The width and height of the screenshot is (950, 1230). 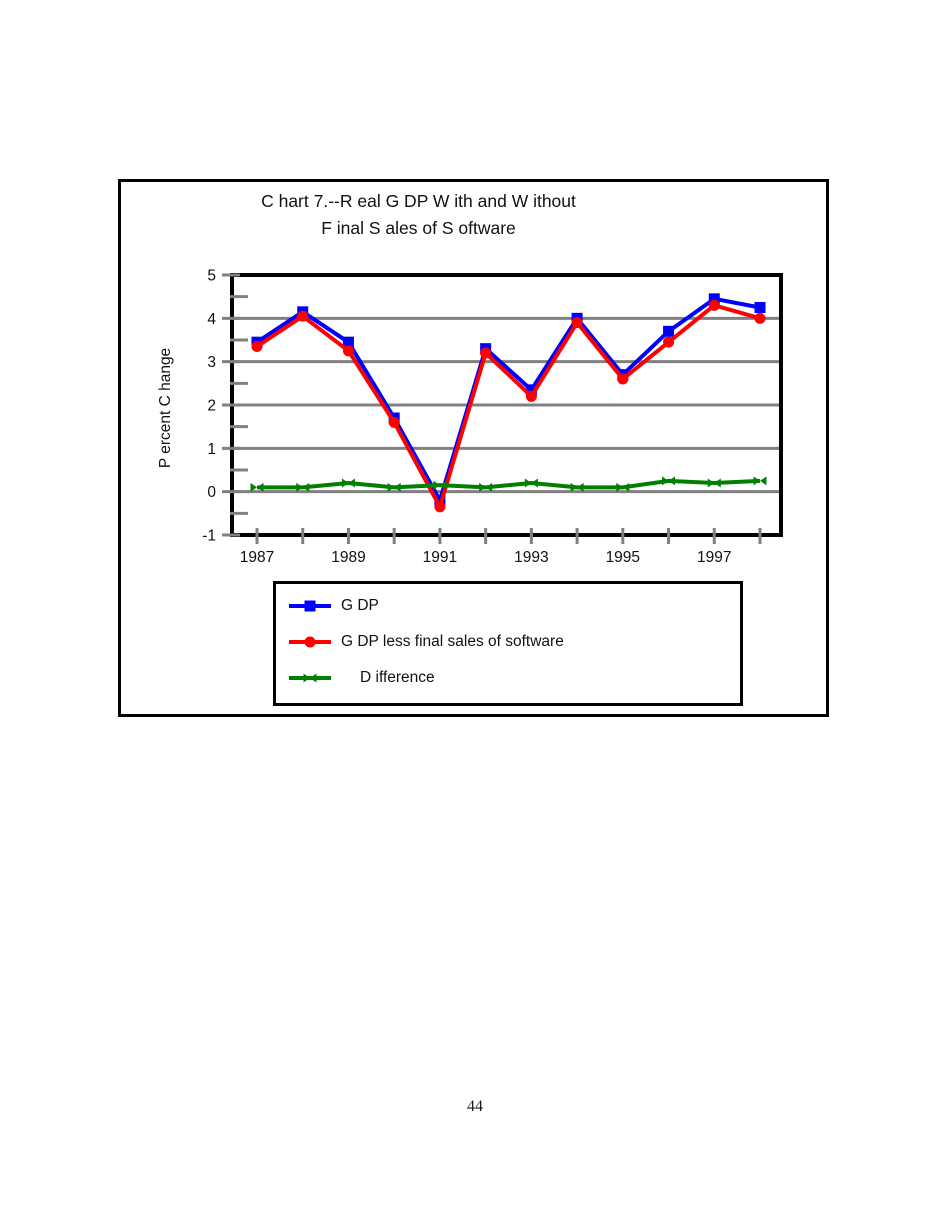 I want to click on chart-title-line1: C hart 7.--R eal G DP W ith and W ithout, so click(x=418, y=201).